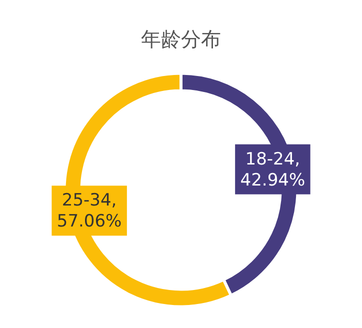 The width and height of the screenshot is (362, 328). Describe the element at coordinates (181, 39) in the screenshot. I see `chart-title: 年龄分布` at that location.